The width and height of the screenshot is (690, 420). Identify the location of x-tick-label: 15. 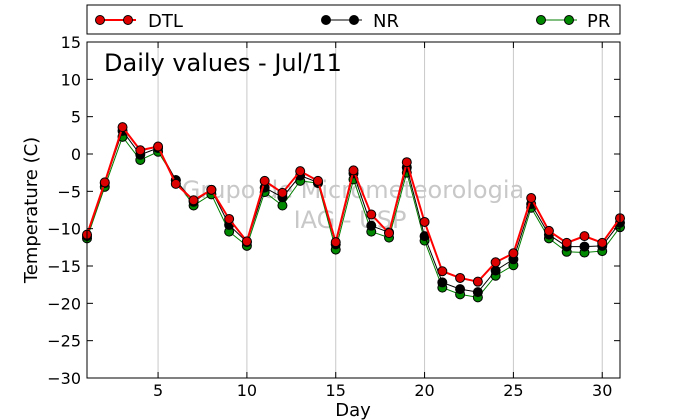
(336, 390).